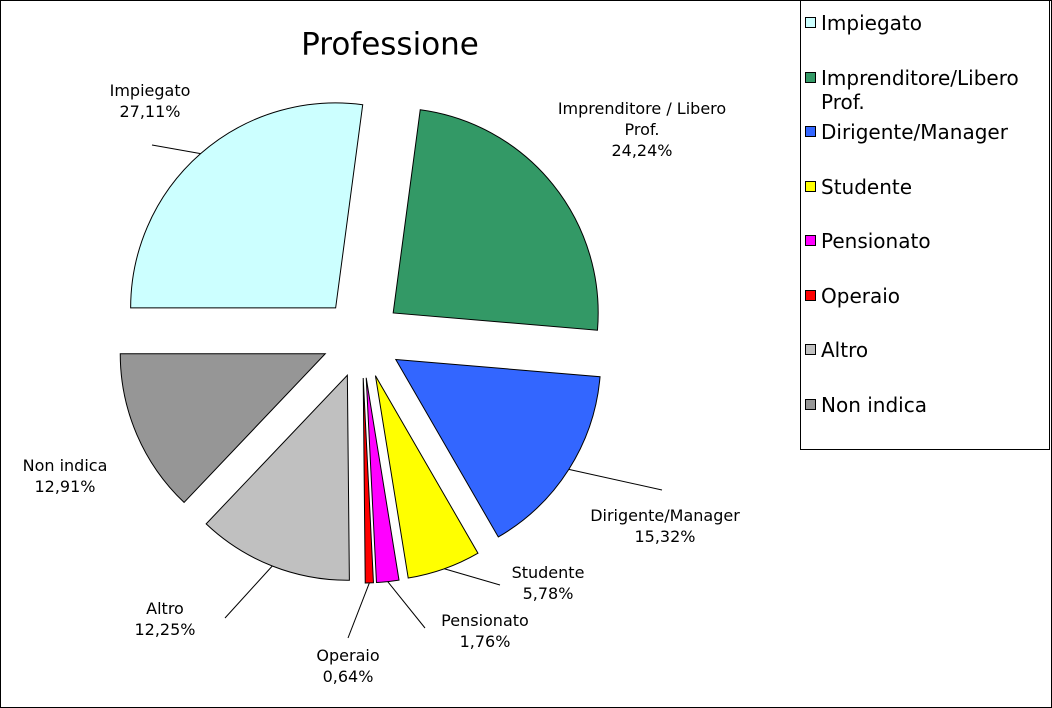  What do you see at coordinates (665, 515) in the screenshot?
I see `slice-name: Dirigente/Manager` at bounding box center [665, 515].